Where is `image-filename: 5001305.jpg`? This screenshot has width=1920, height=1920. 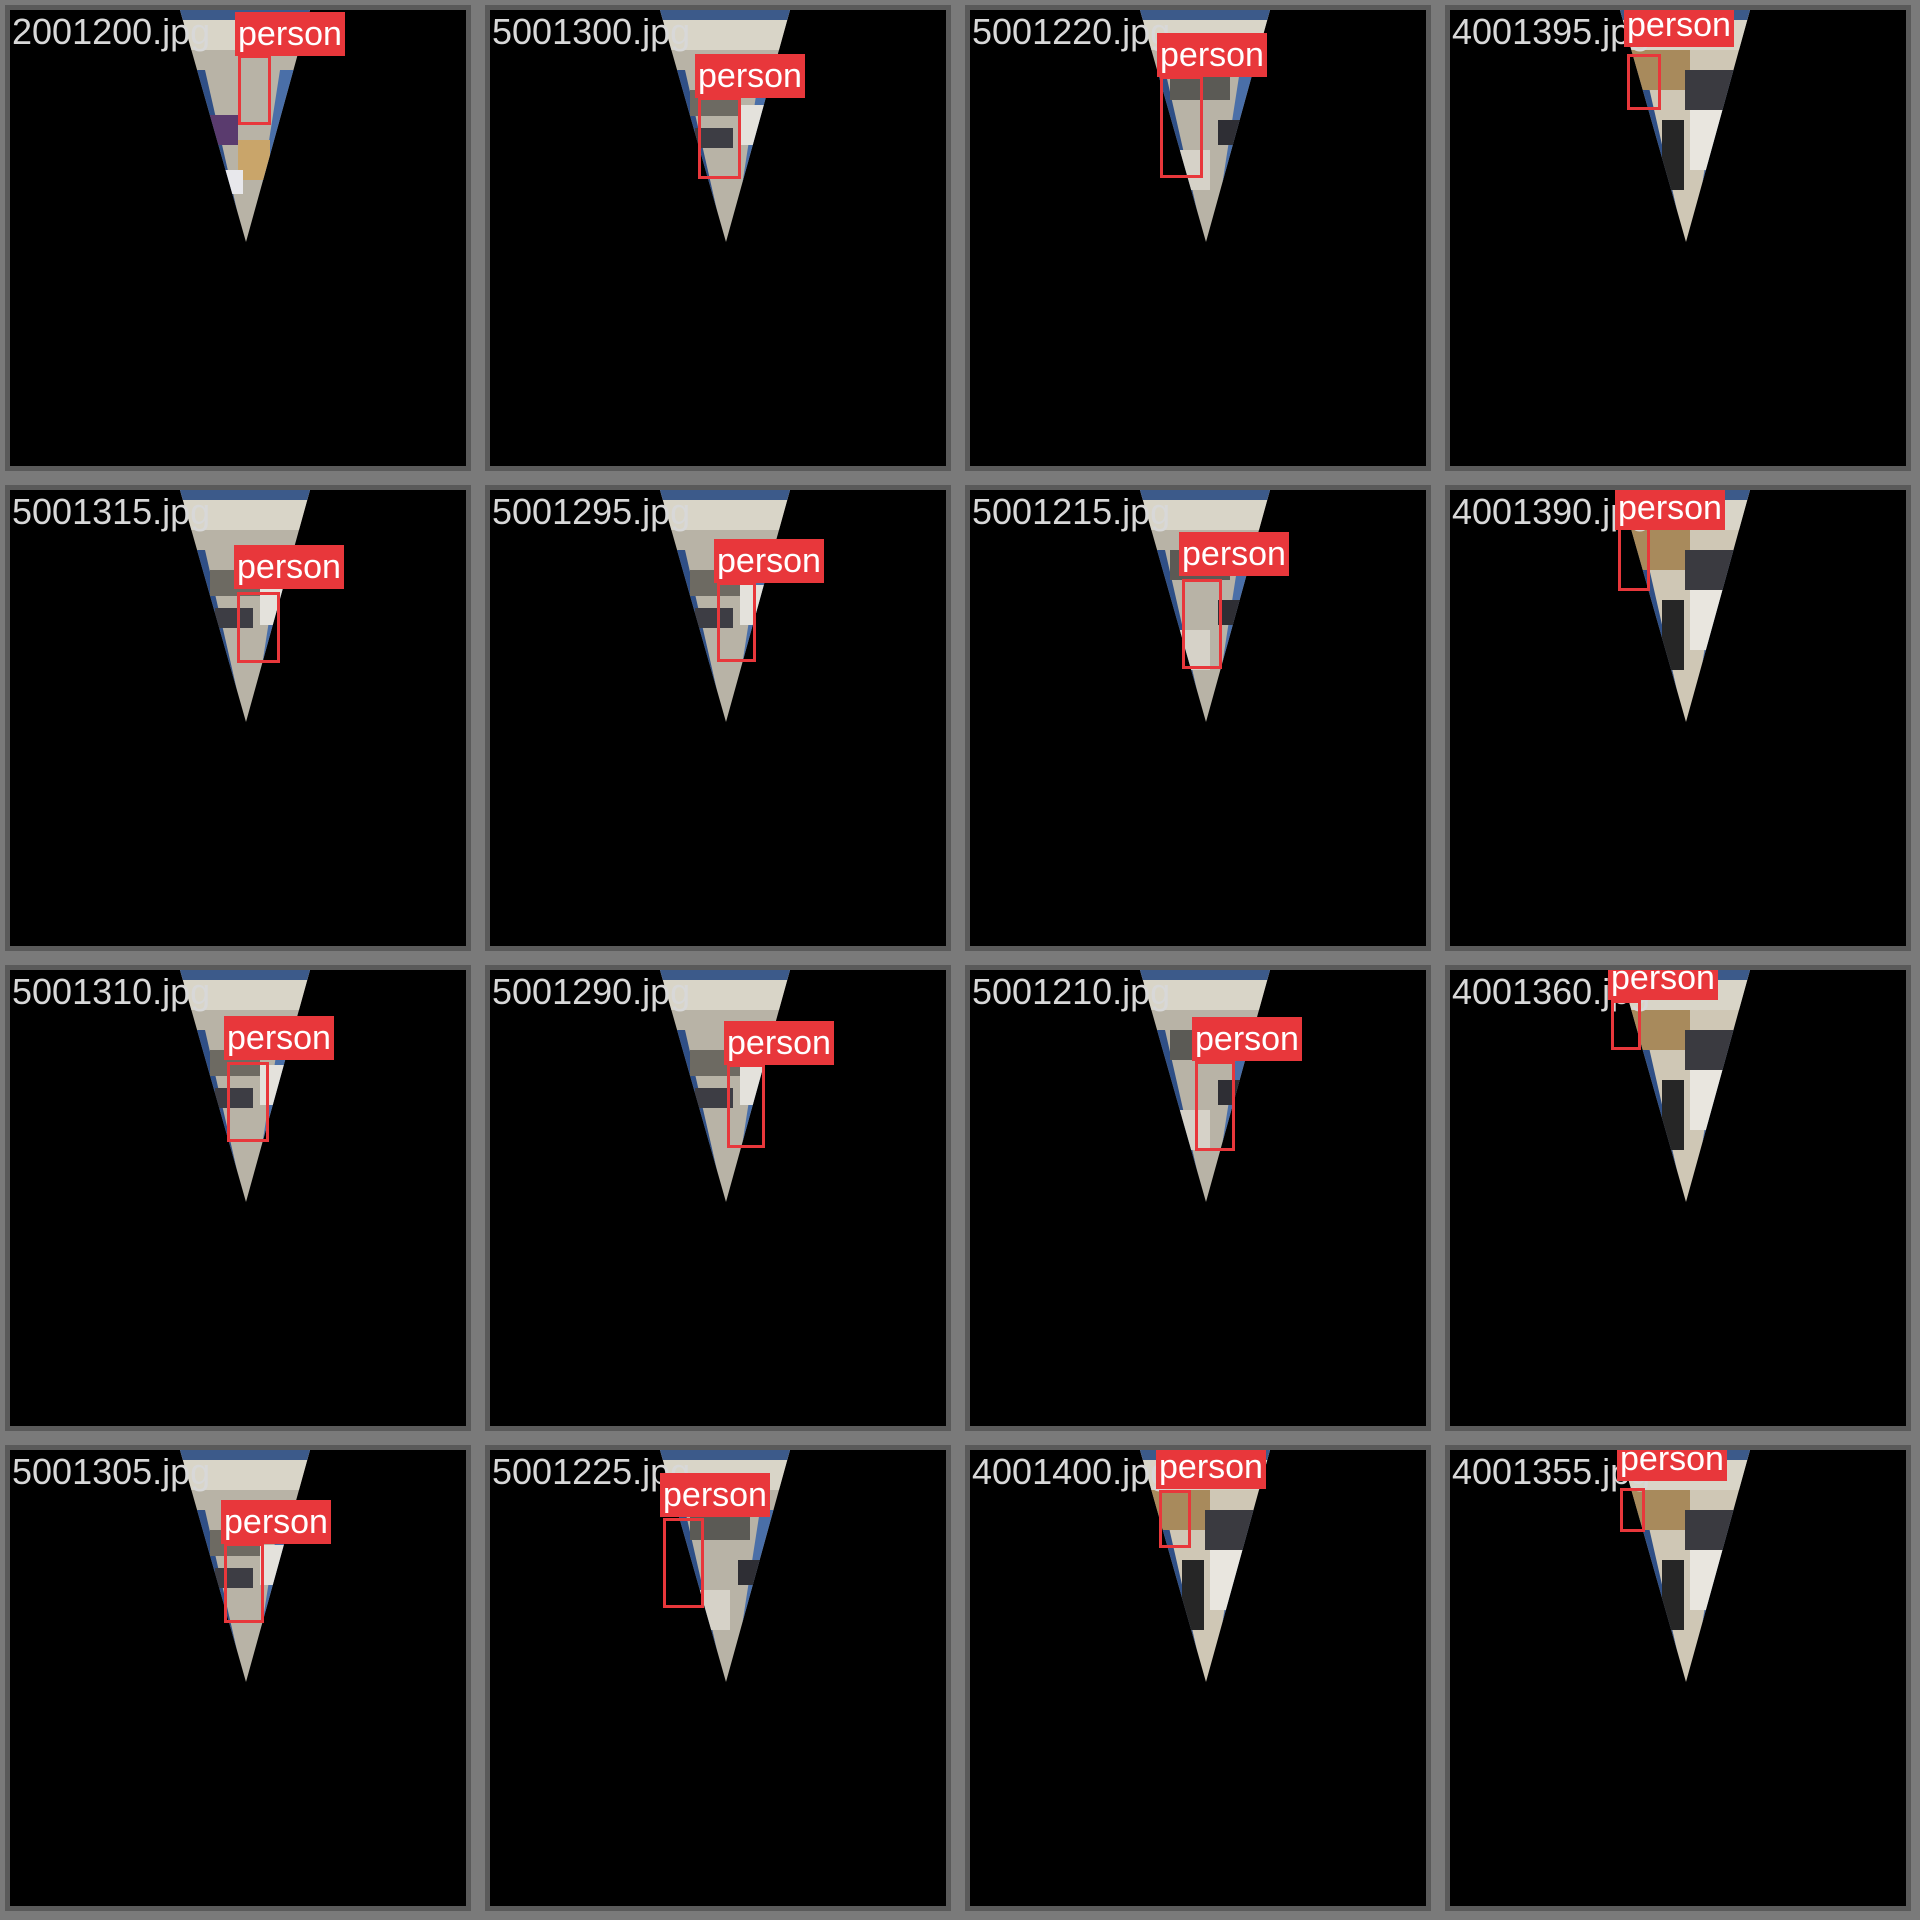
image-filename: 5001305.jpg is located at coordinates (111, 1472).